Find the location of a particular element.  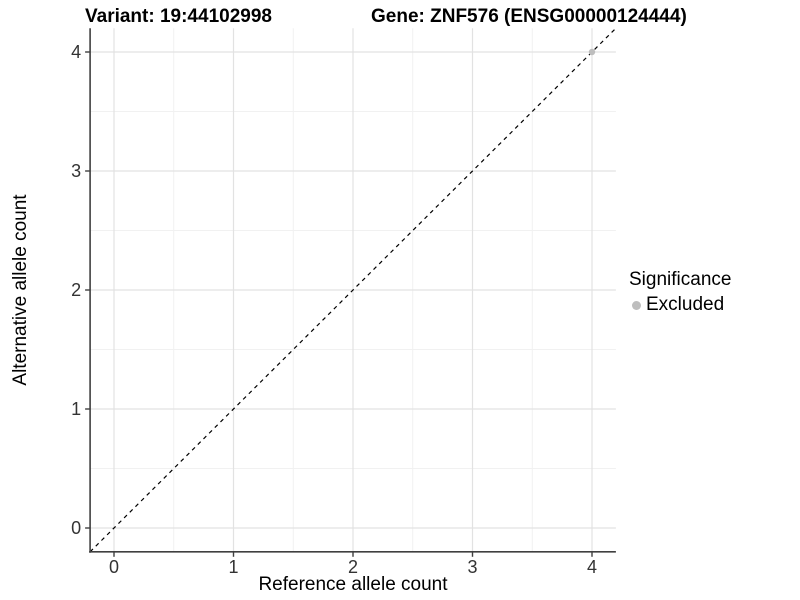

y-axis-title: Alternative allele count is located at coordinates (20, 290).